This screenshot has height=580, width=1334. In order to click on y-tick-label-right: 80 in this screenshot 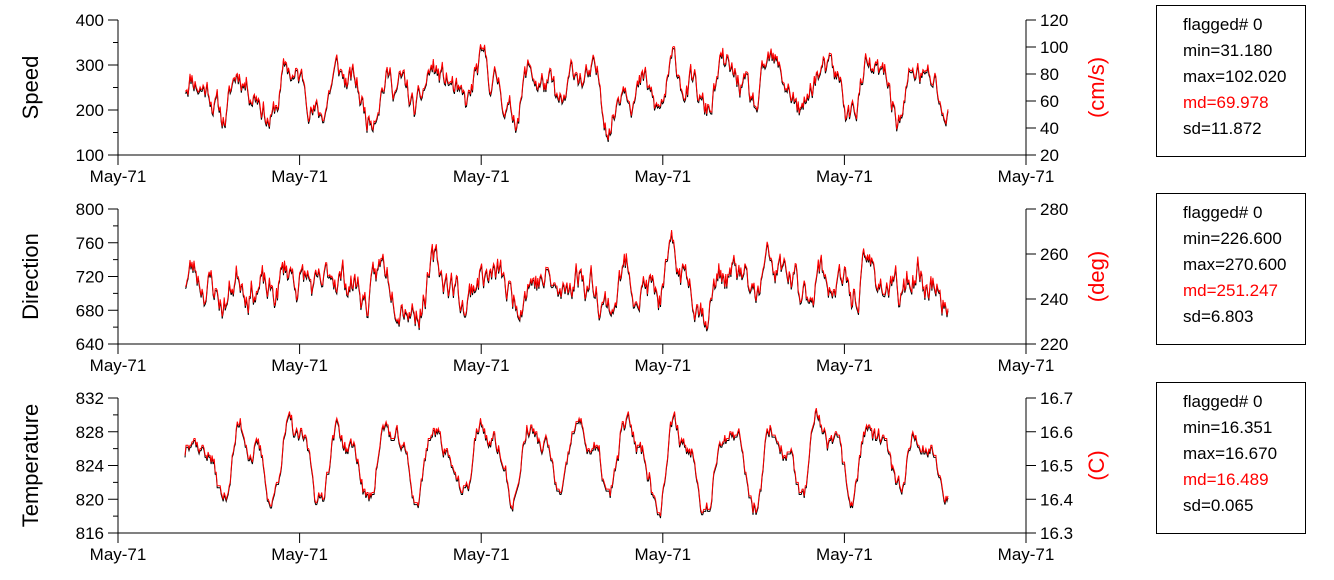, I will do `click(1049, 74)`.